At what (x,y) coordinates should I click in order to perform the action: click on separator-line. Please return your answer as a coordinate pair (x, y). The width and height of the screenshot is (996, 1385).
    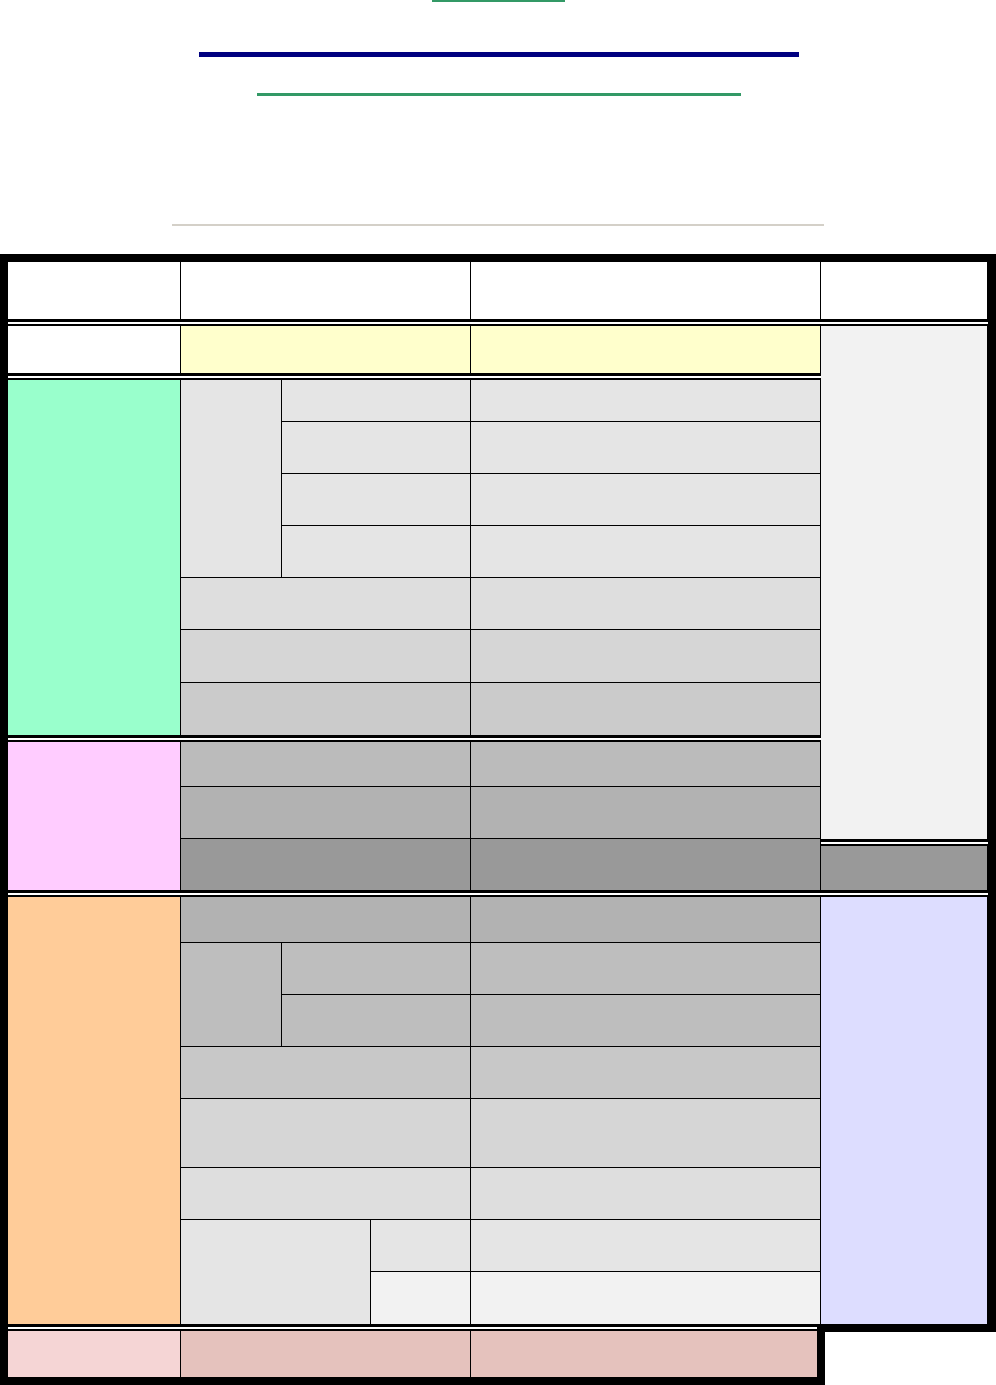
    Looking at the image, I should click on (498, 225).